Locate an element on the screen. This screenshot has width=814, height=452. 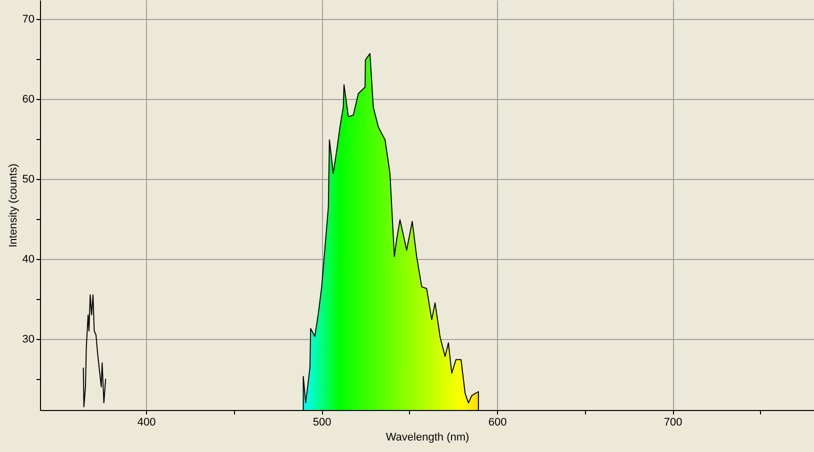
y-tick-label: 70 is located at coordinates (28, 20).